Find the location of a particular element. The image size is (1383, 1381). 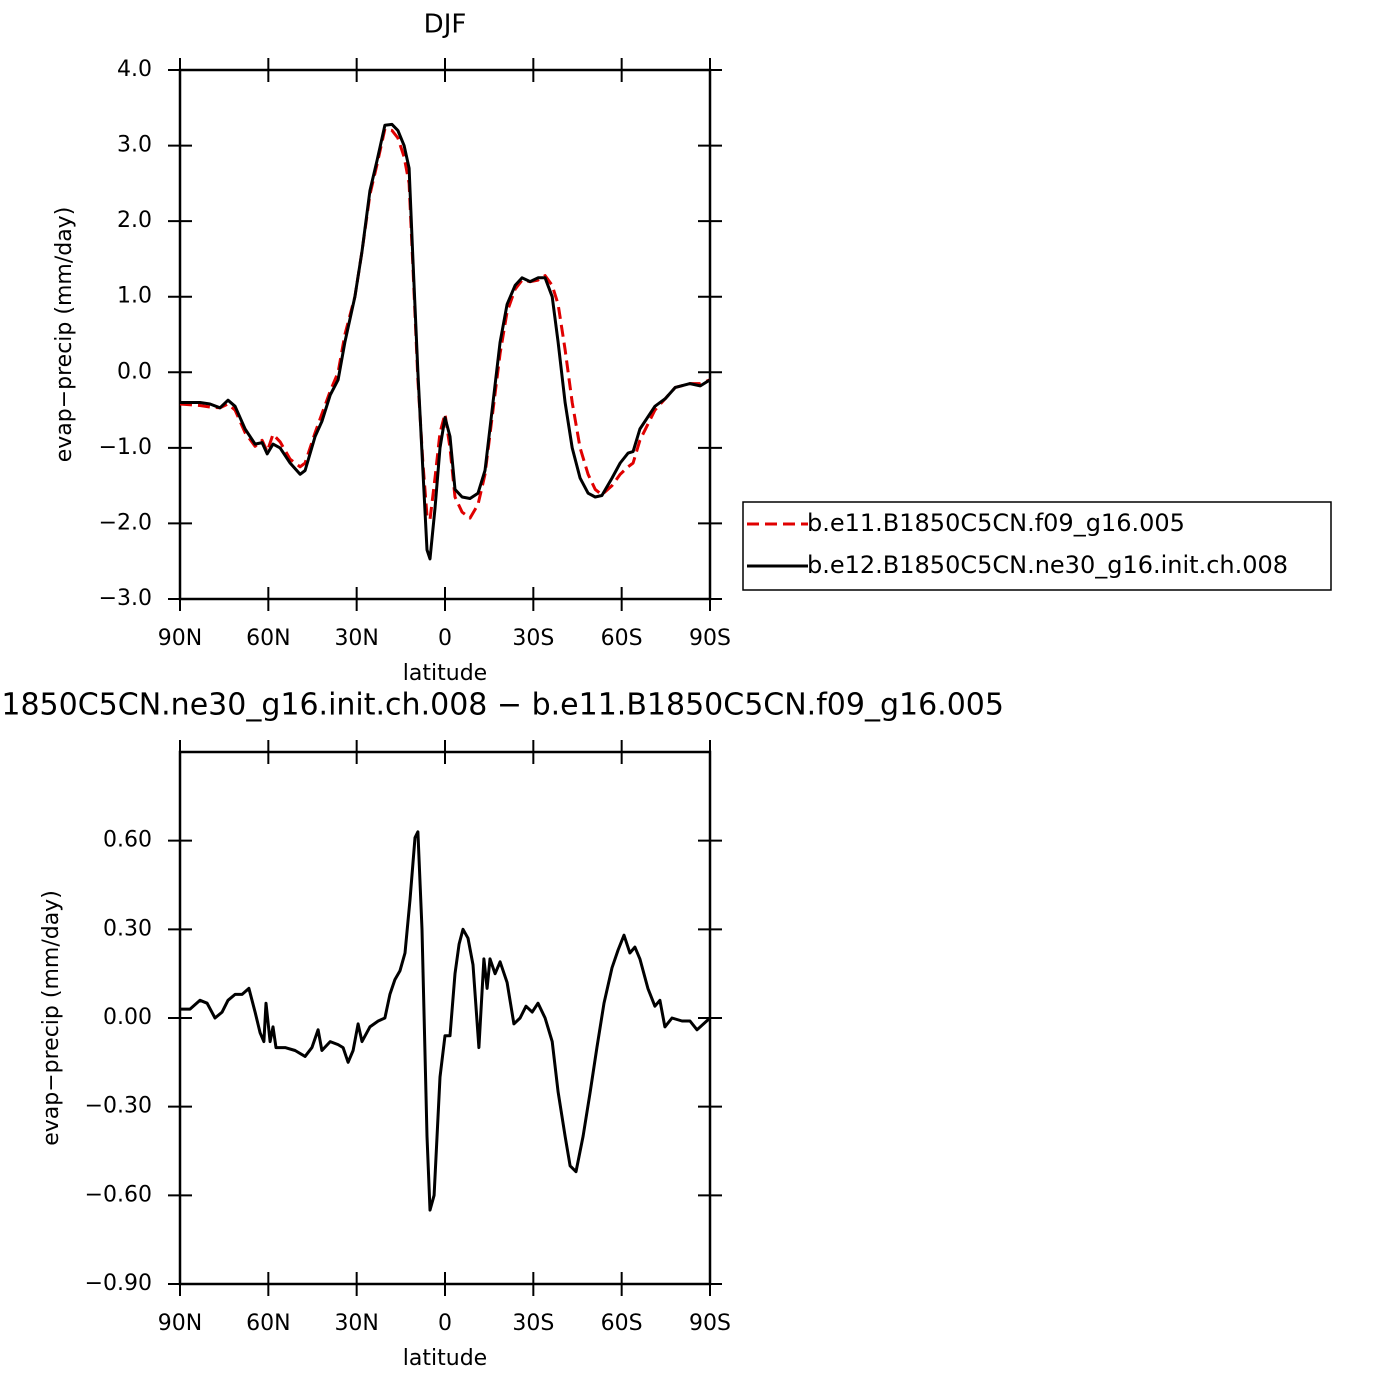

y-tick-label: 0.00 is located at coordinates (127, 1017).